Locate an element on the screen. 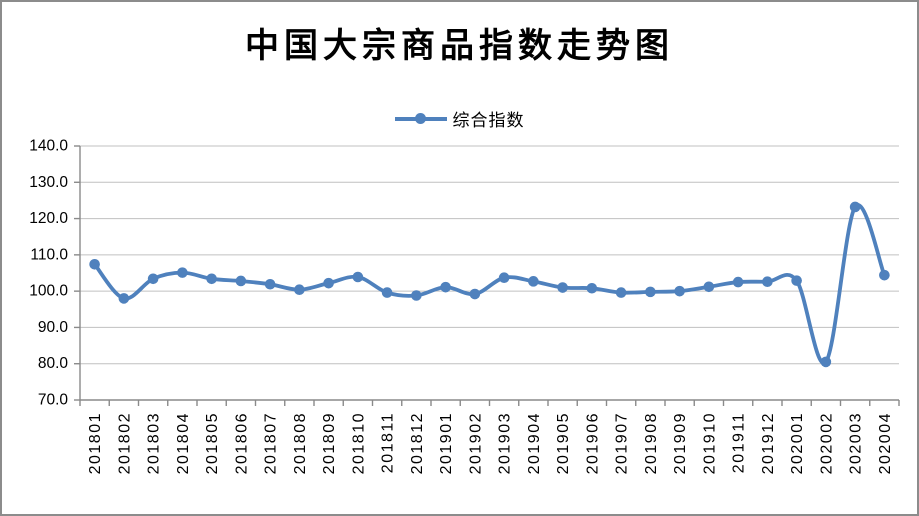 This screenshot has width=919, height=516. x-tick-label: 201803 is located at coordinates (154, 443).